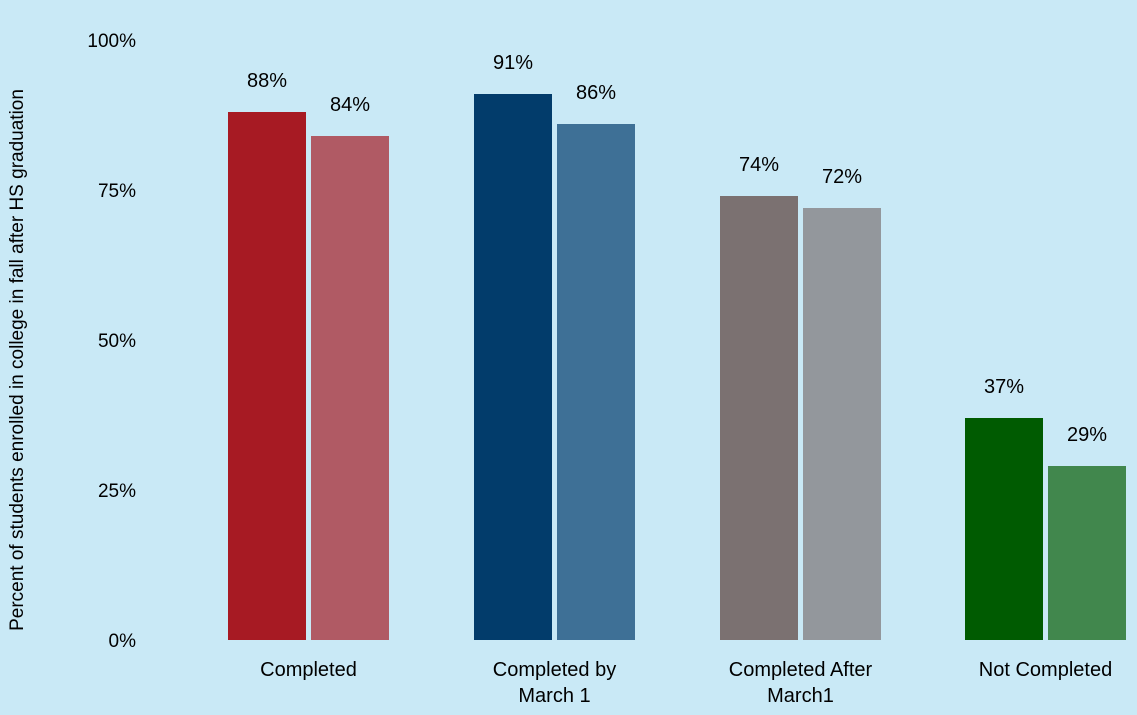 The width and height of the screenshot is (1137, 715). What do you see at coordinates (117, 491) in the screenshot?
I see `y-tick-label: 25%` at bounding box center [117, 491].